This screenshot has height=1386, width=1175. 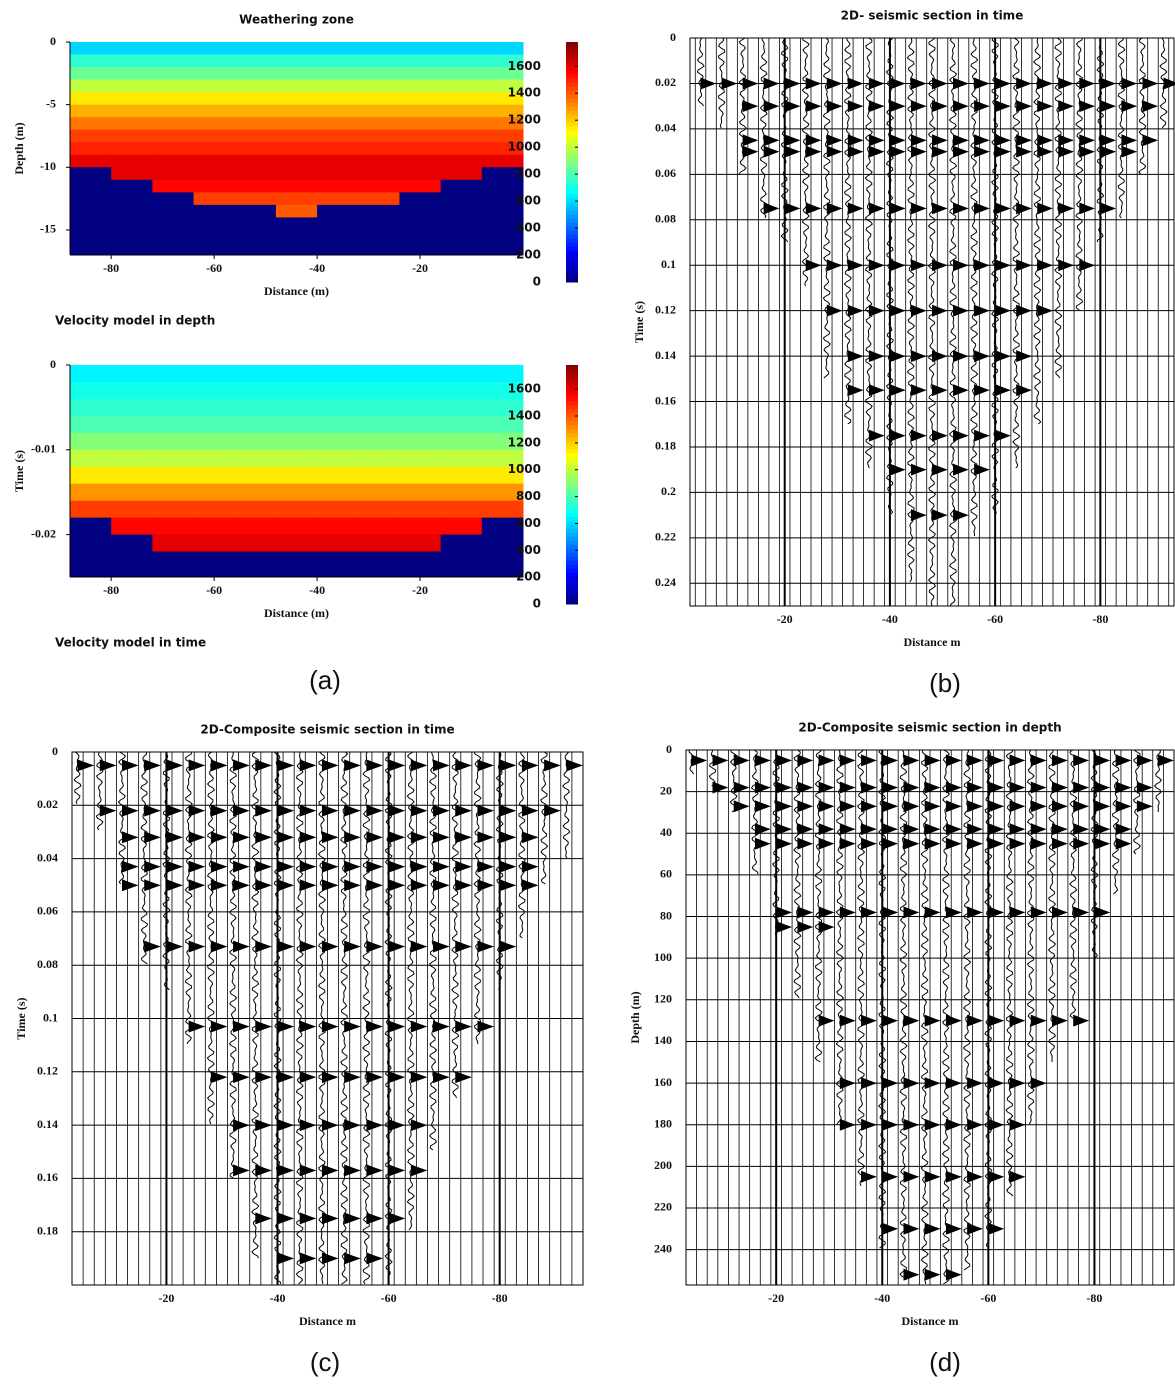 I want to click on y-tick-label: 20, so click(x=666, y=790).